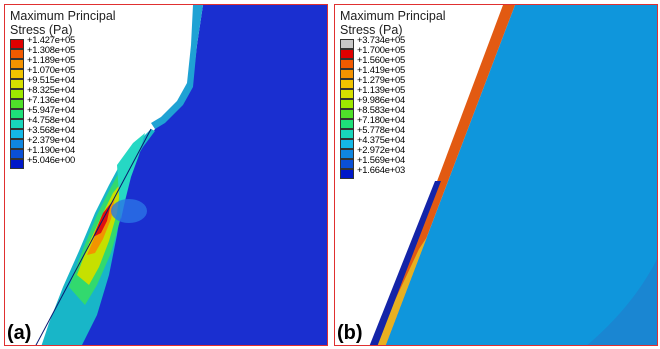 The image size is (660, 349). Describe the element at coordinates (381, 99) in the screenshot. I see `legend-label: +9.986e+04` at that location.